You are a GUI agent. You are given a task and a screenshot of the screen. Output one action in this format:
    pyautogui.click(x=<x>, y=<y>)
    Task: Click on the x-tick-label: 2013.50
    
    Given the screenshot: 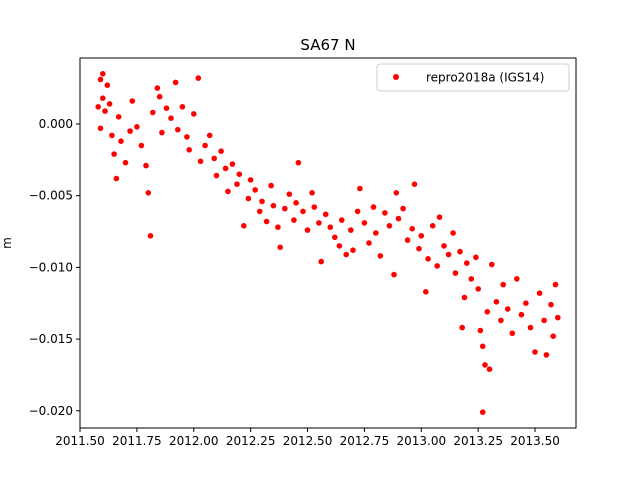 What is the action you would take?
    pyautogui.click(x=535, y=441)
    